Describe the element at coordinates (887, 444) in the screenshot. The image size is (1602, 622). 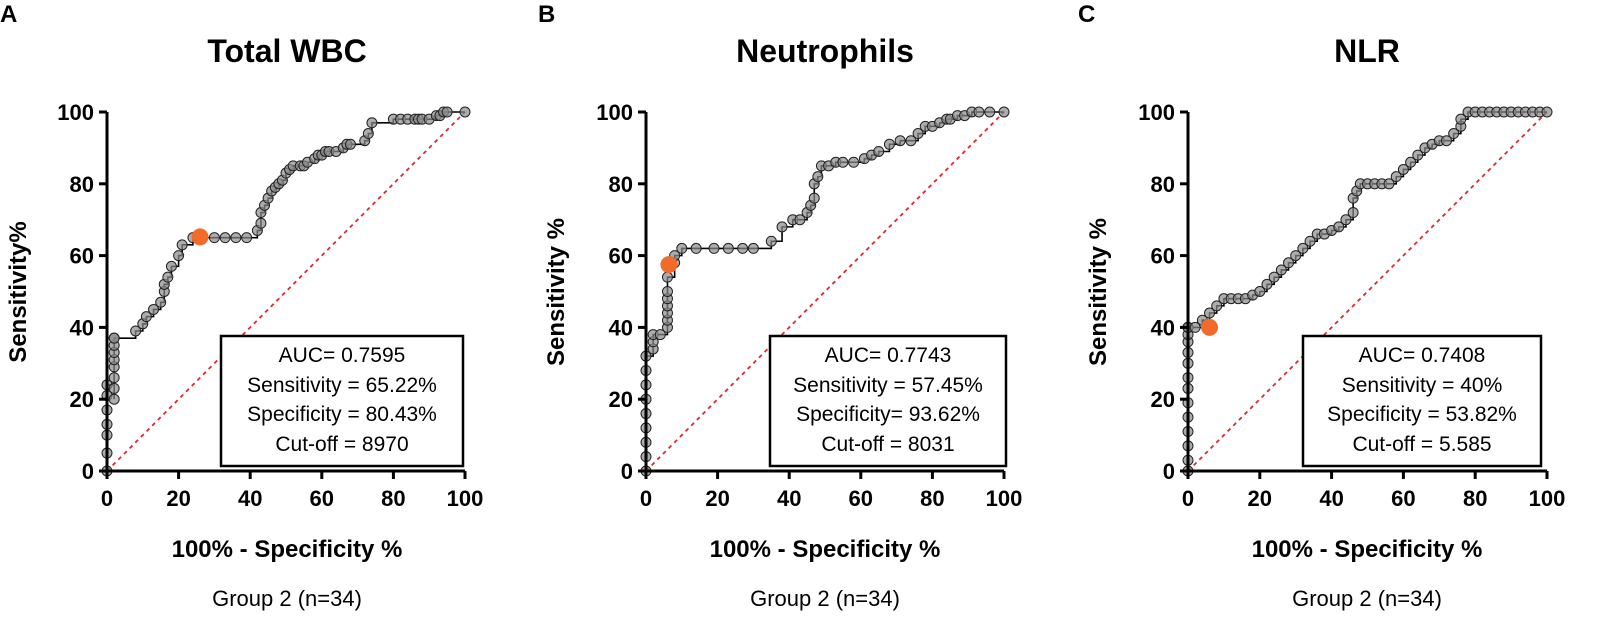
I see `stat-cutoff-b: Cut-off = 8031` at that location.